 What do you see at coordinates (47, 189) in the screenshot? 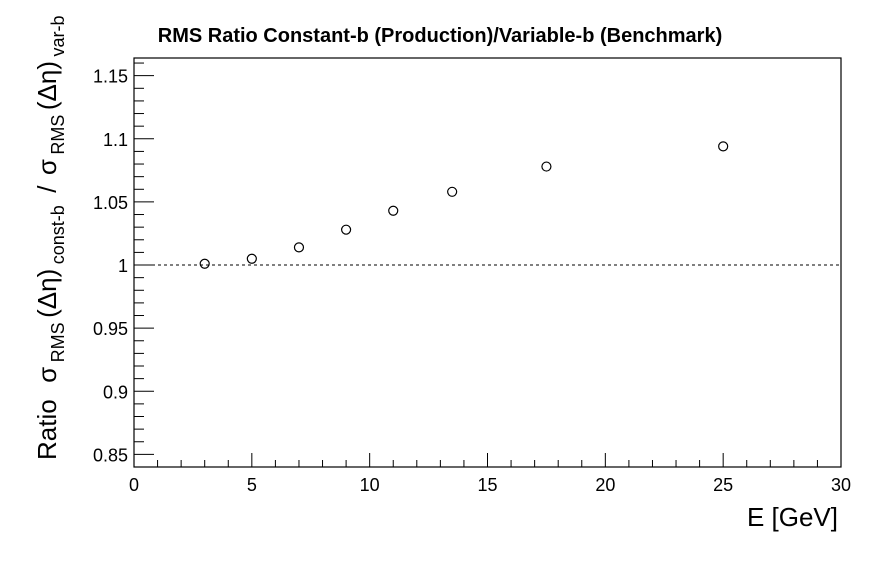
I see `y-axis-label-slash: /` at bounding box center [47, 189].